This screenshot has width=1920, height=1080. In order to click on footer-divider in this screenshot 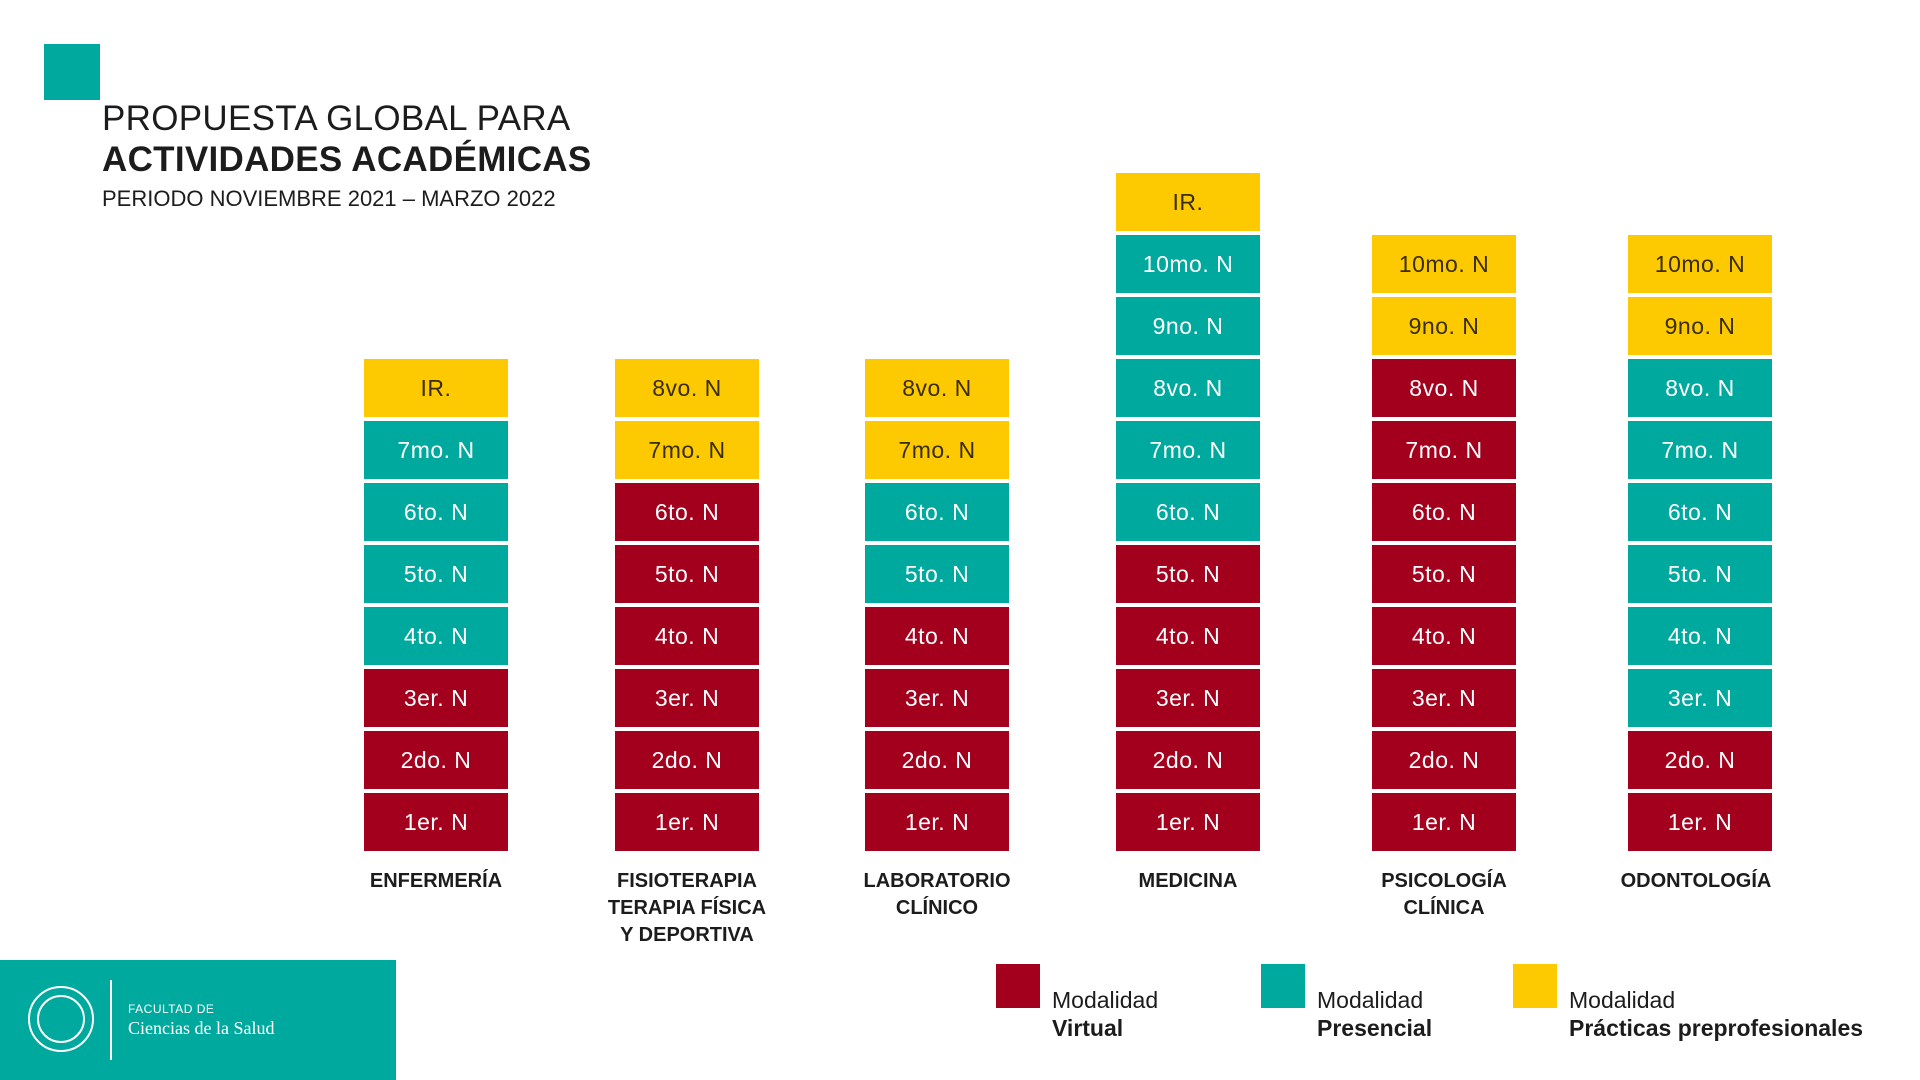, I will do `click(111, 1020)`.